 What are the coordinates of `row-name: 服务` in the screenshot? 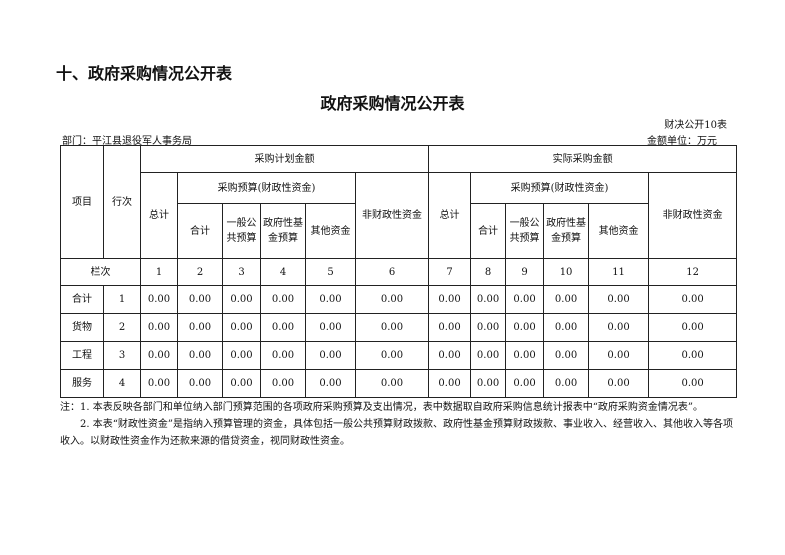 It's located at (82, 383).